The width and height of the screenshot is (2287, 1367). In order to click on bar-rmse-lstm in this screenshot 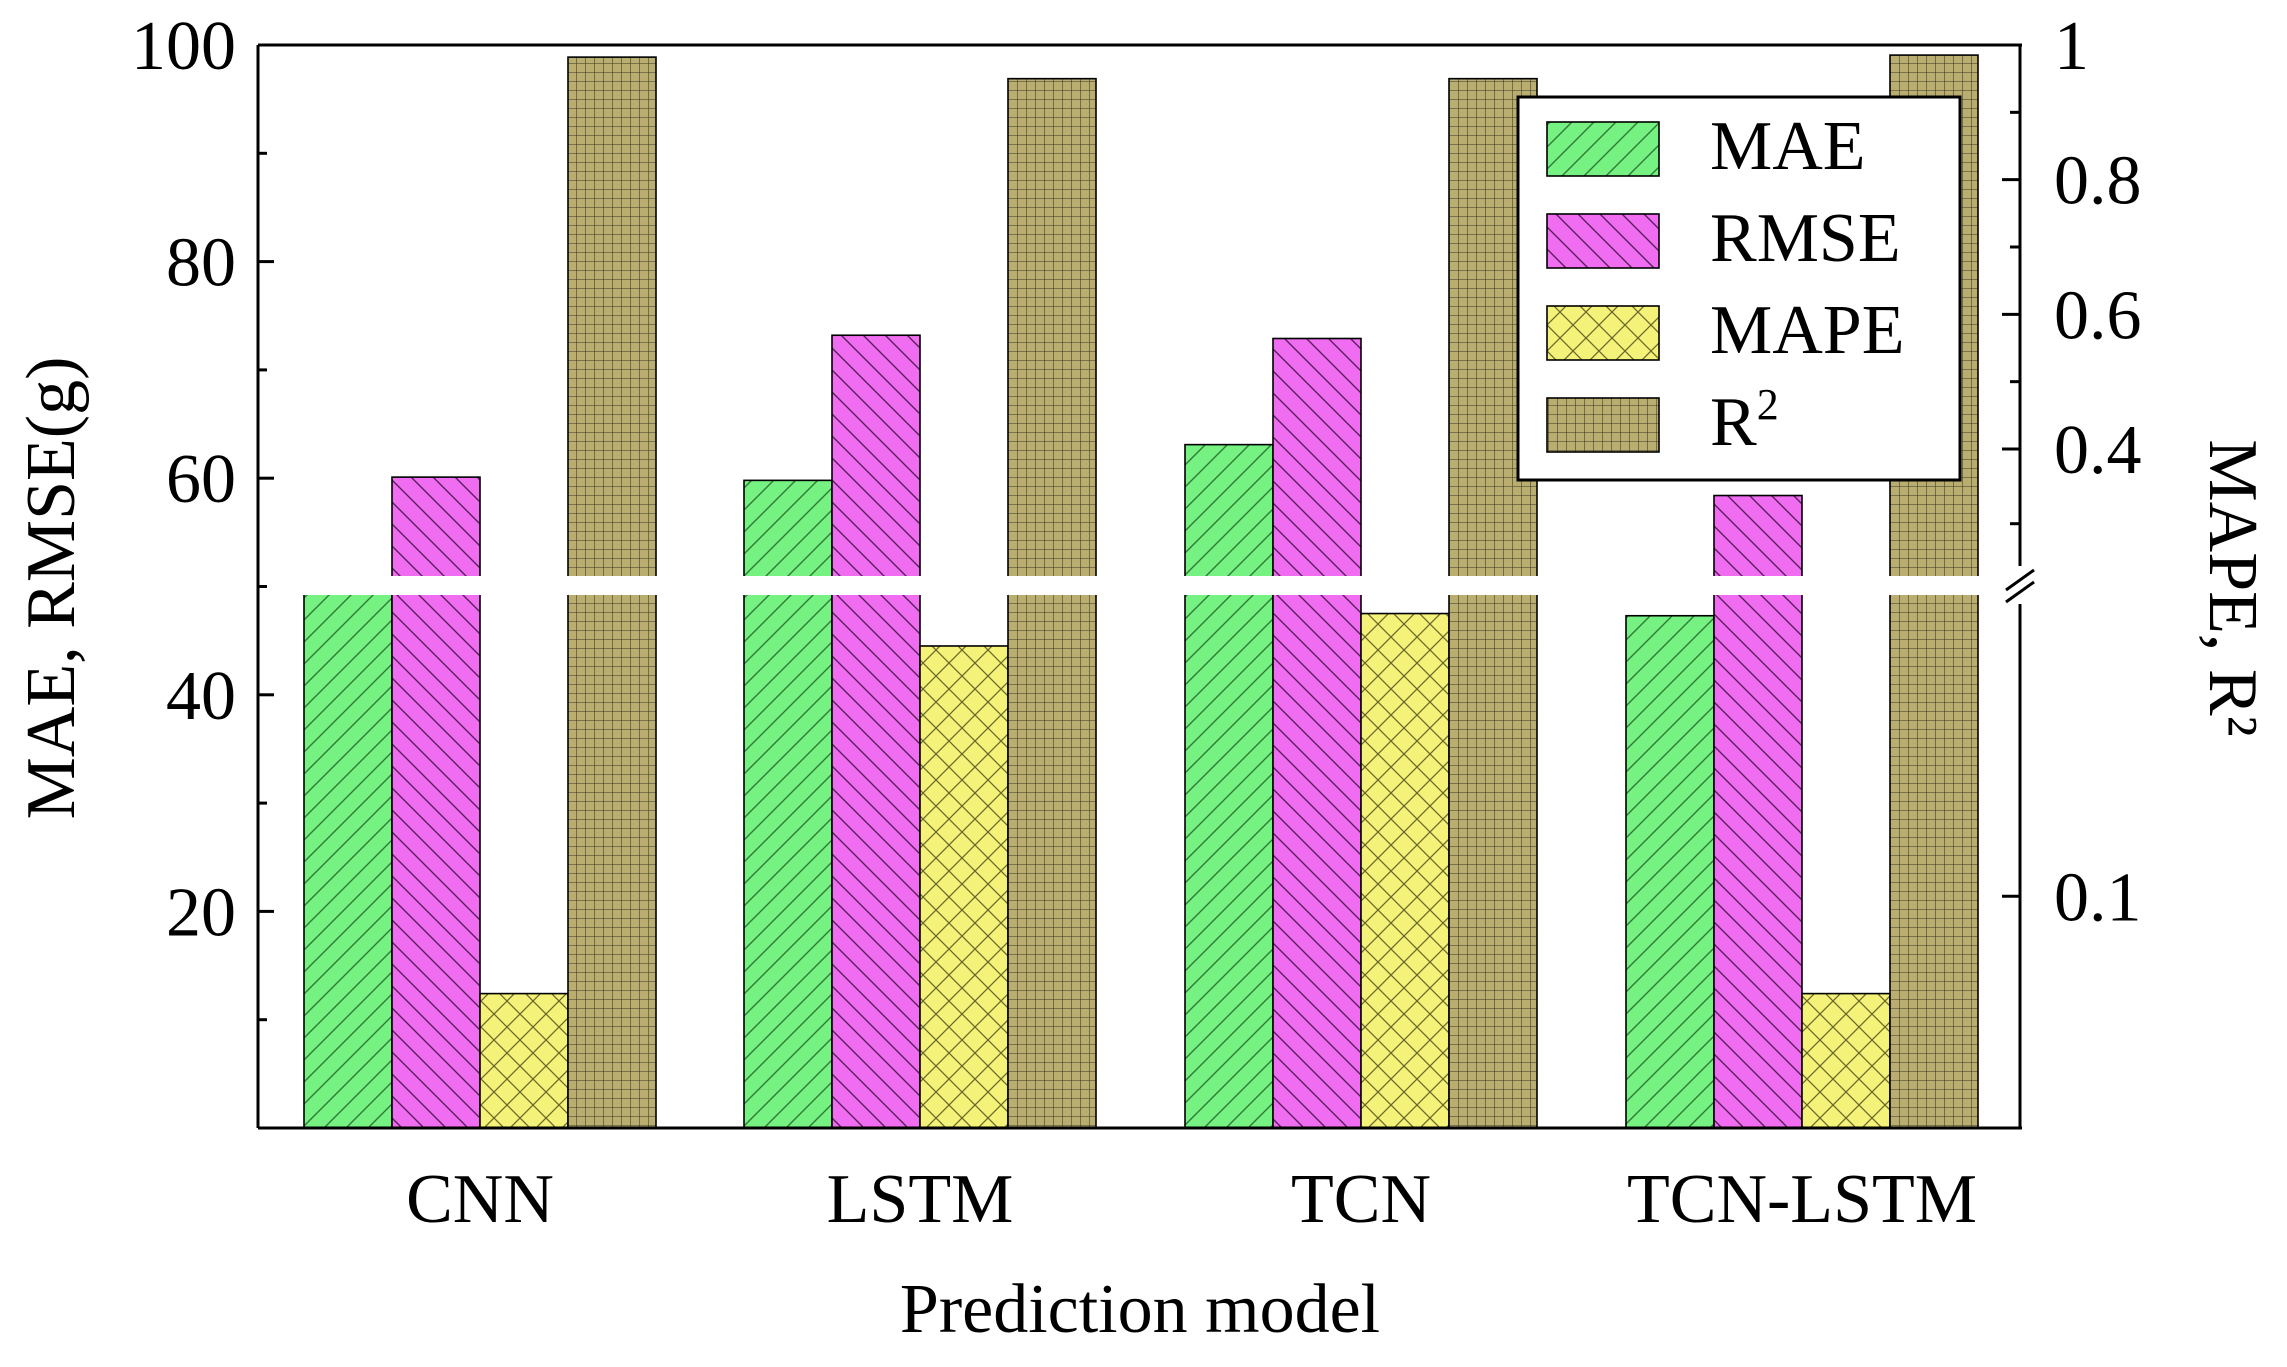, I will do `click(876, 731)`.